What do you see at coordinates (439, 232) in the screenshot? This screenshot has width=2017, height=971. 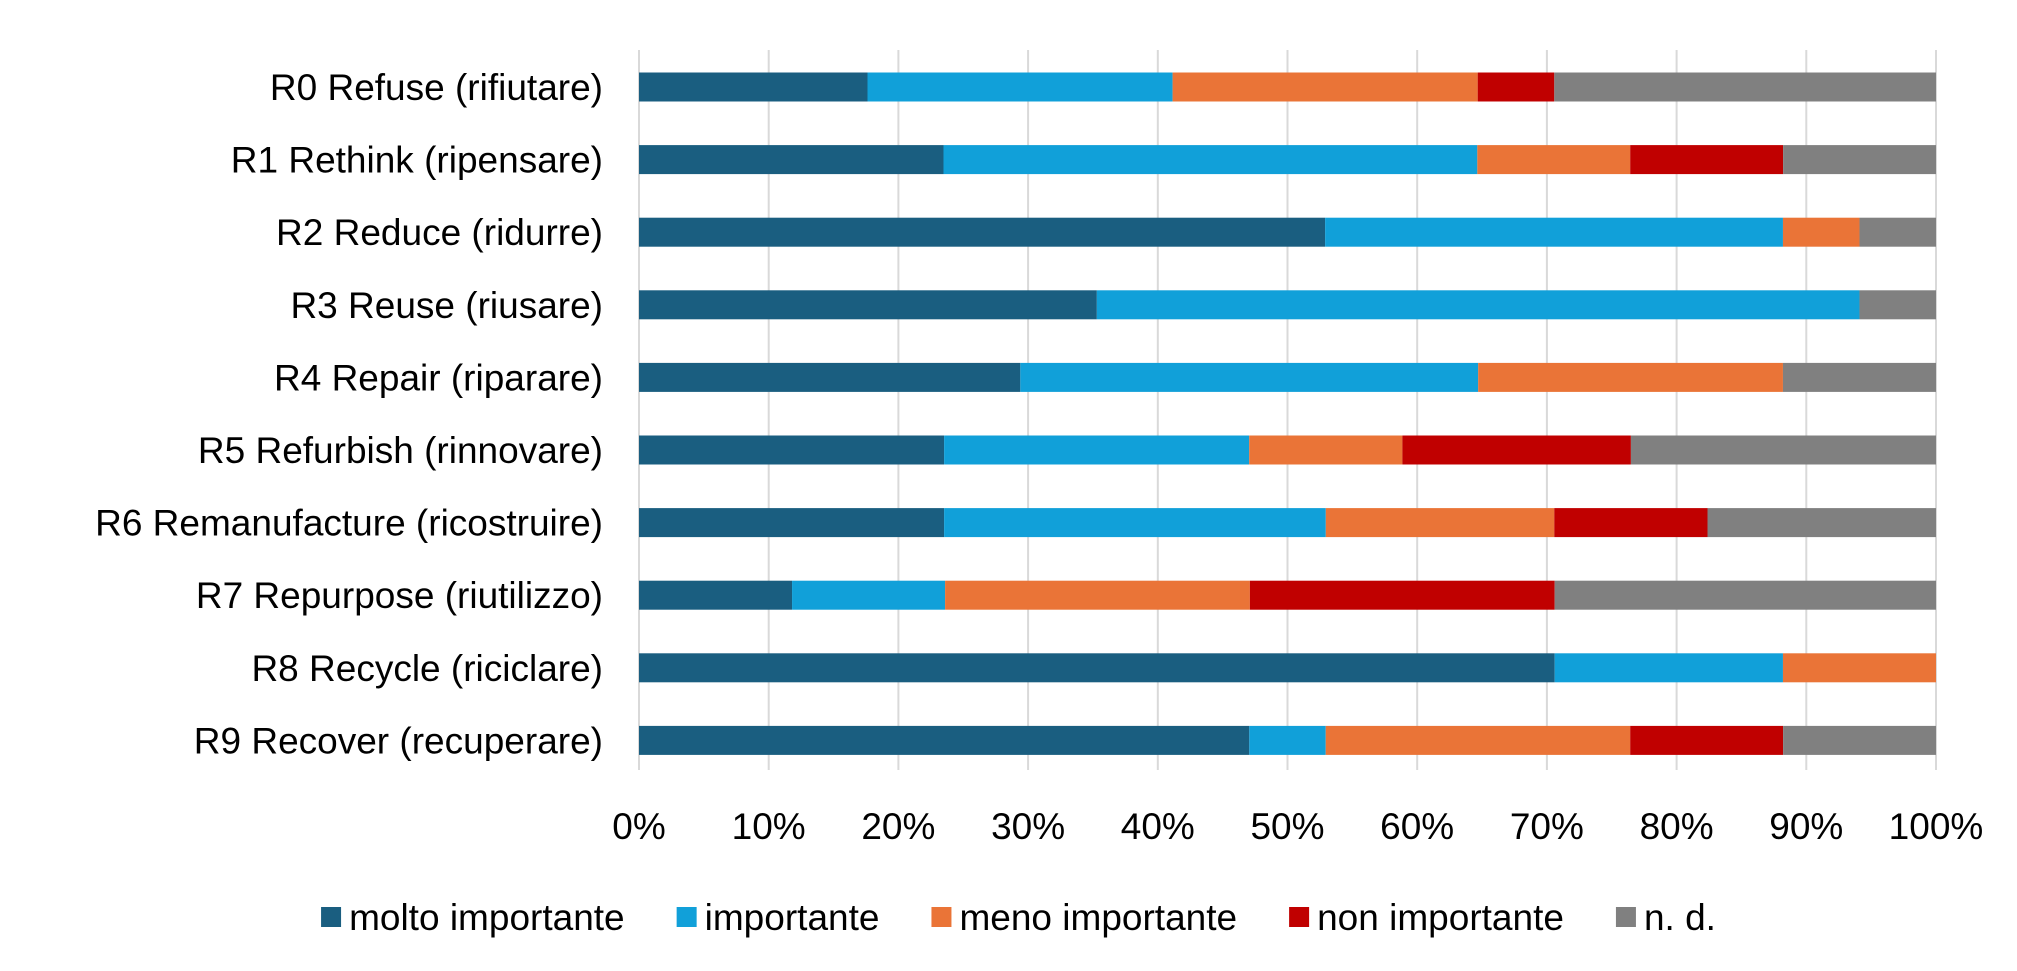 I see `category-label: R2 Reduce (ridurre)` at bounding box center [439, 232].